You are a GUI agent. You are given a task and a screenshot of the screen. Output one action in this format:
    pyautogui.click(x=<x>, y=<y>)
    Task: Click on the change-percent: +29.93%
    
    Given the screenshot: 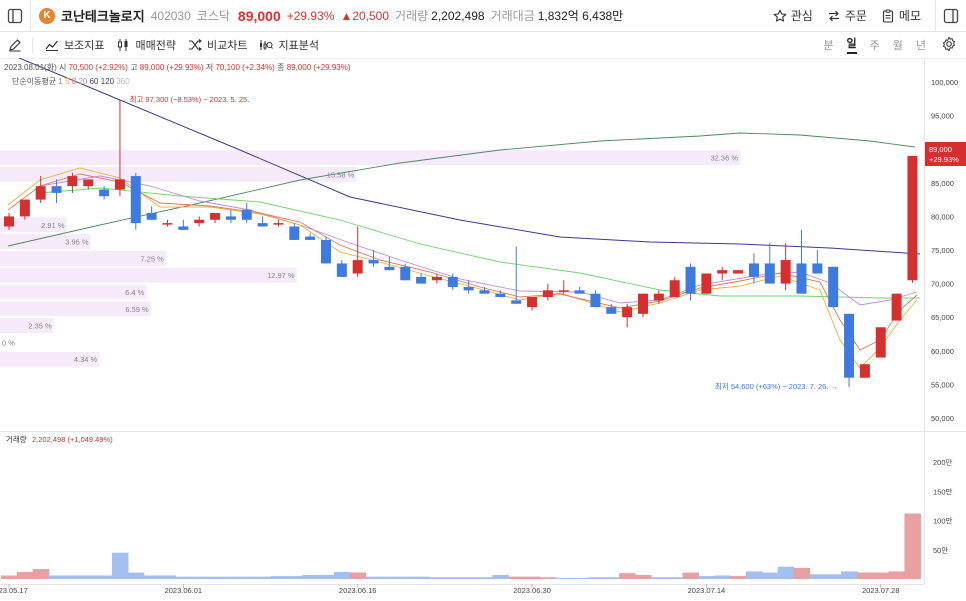 What is the action you would take?
    pyautogui.click(x=310, y=15)
    